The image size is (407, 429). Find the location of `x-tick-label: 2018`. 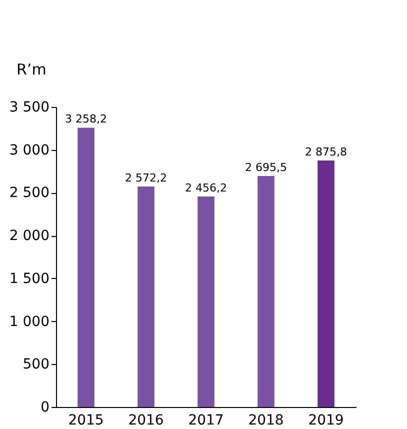

x-tick-label: 2018 is located at coordinates (266, 420).